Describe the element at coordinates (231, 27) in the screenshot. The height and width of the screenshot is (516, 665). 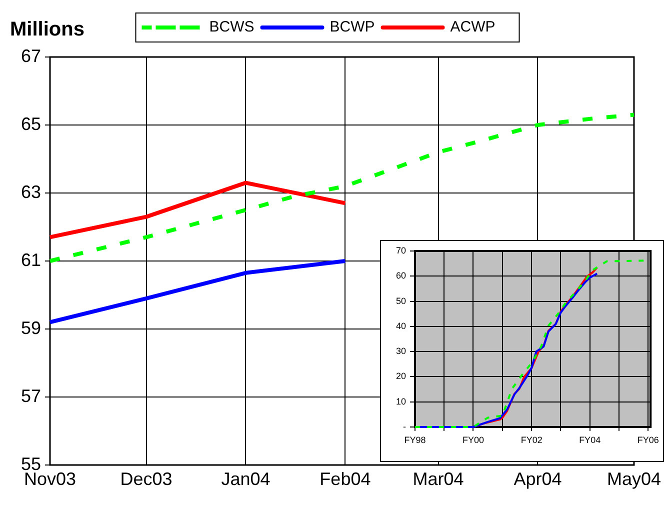
I see `legend-label: BCWS` at that location.